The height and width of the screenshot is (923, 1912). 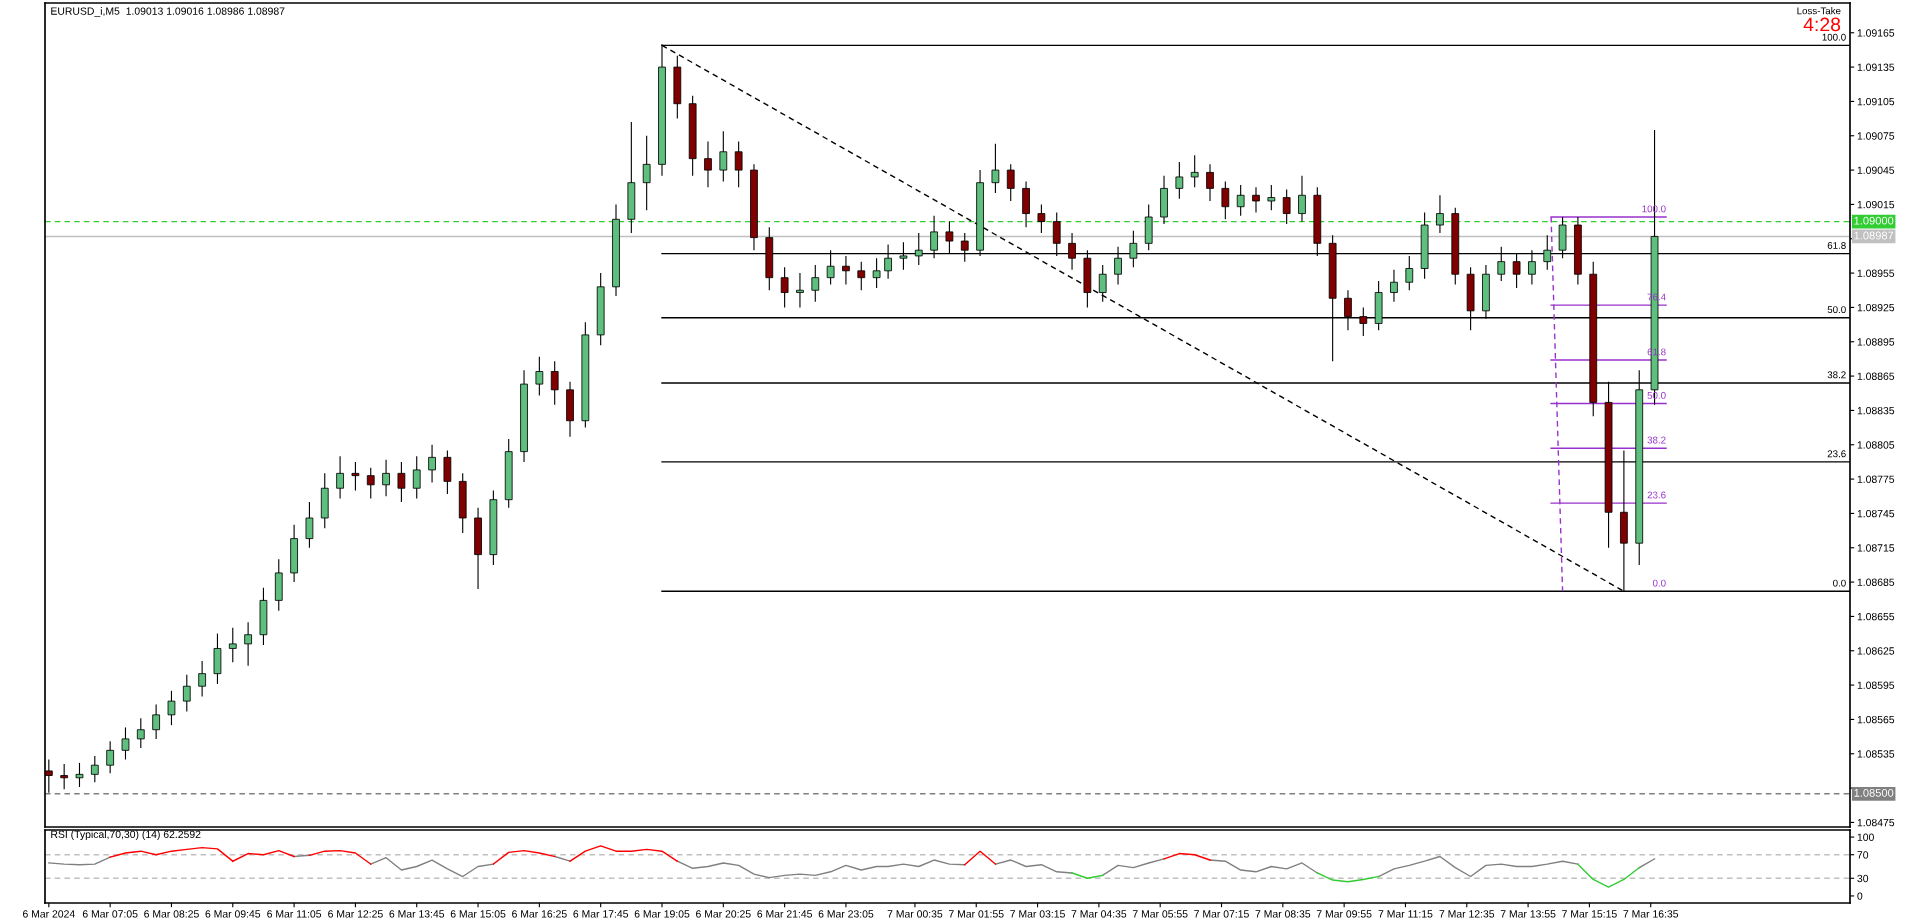 What do you see at coordinates (1876, 719) in the screenshot?
I see `y-tick-label: 1.08565` at bounding box center [1876, 719].